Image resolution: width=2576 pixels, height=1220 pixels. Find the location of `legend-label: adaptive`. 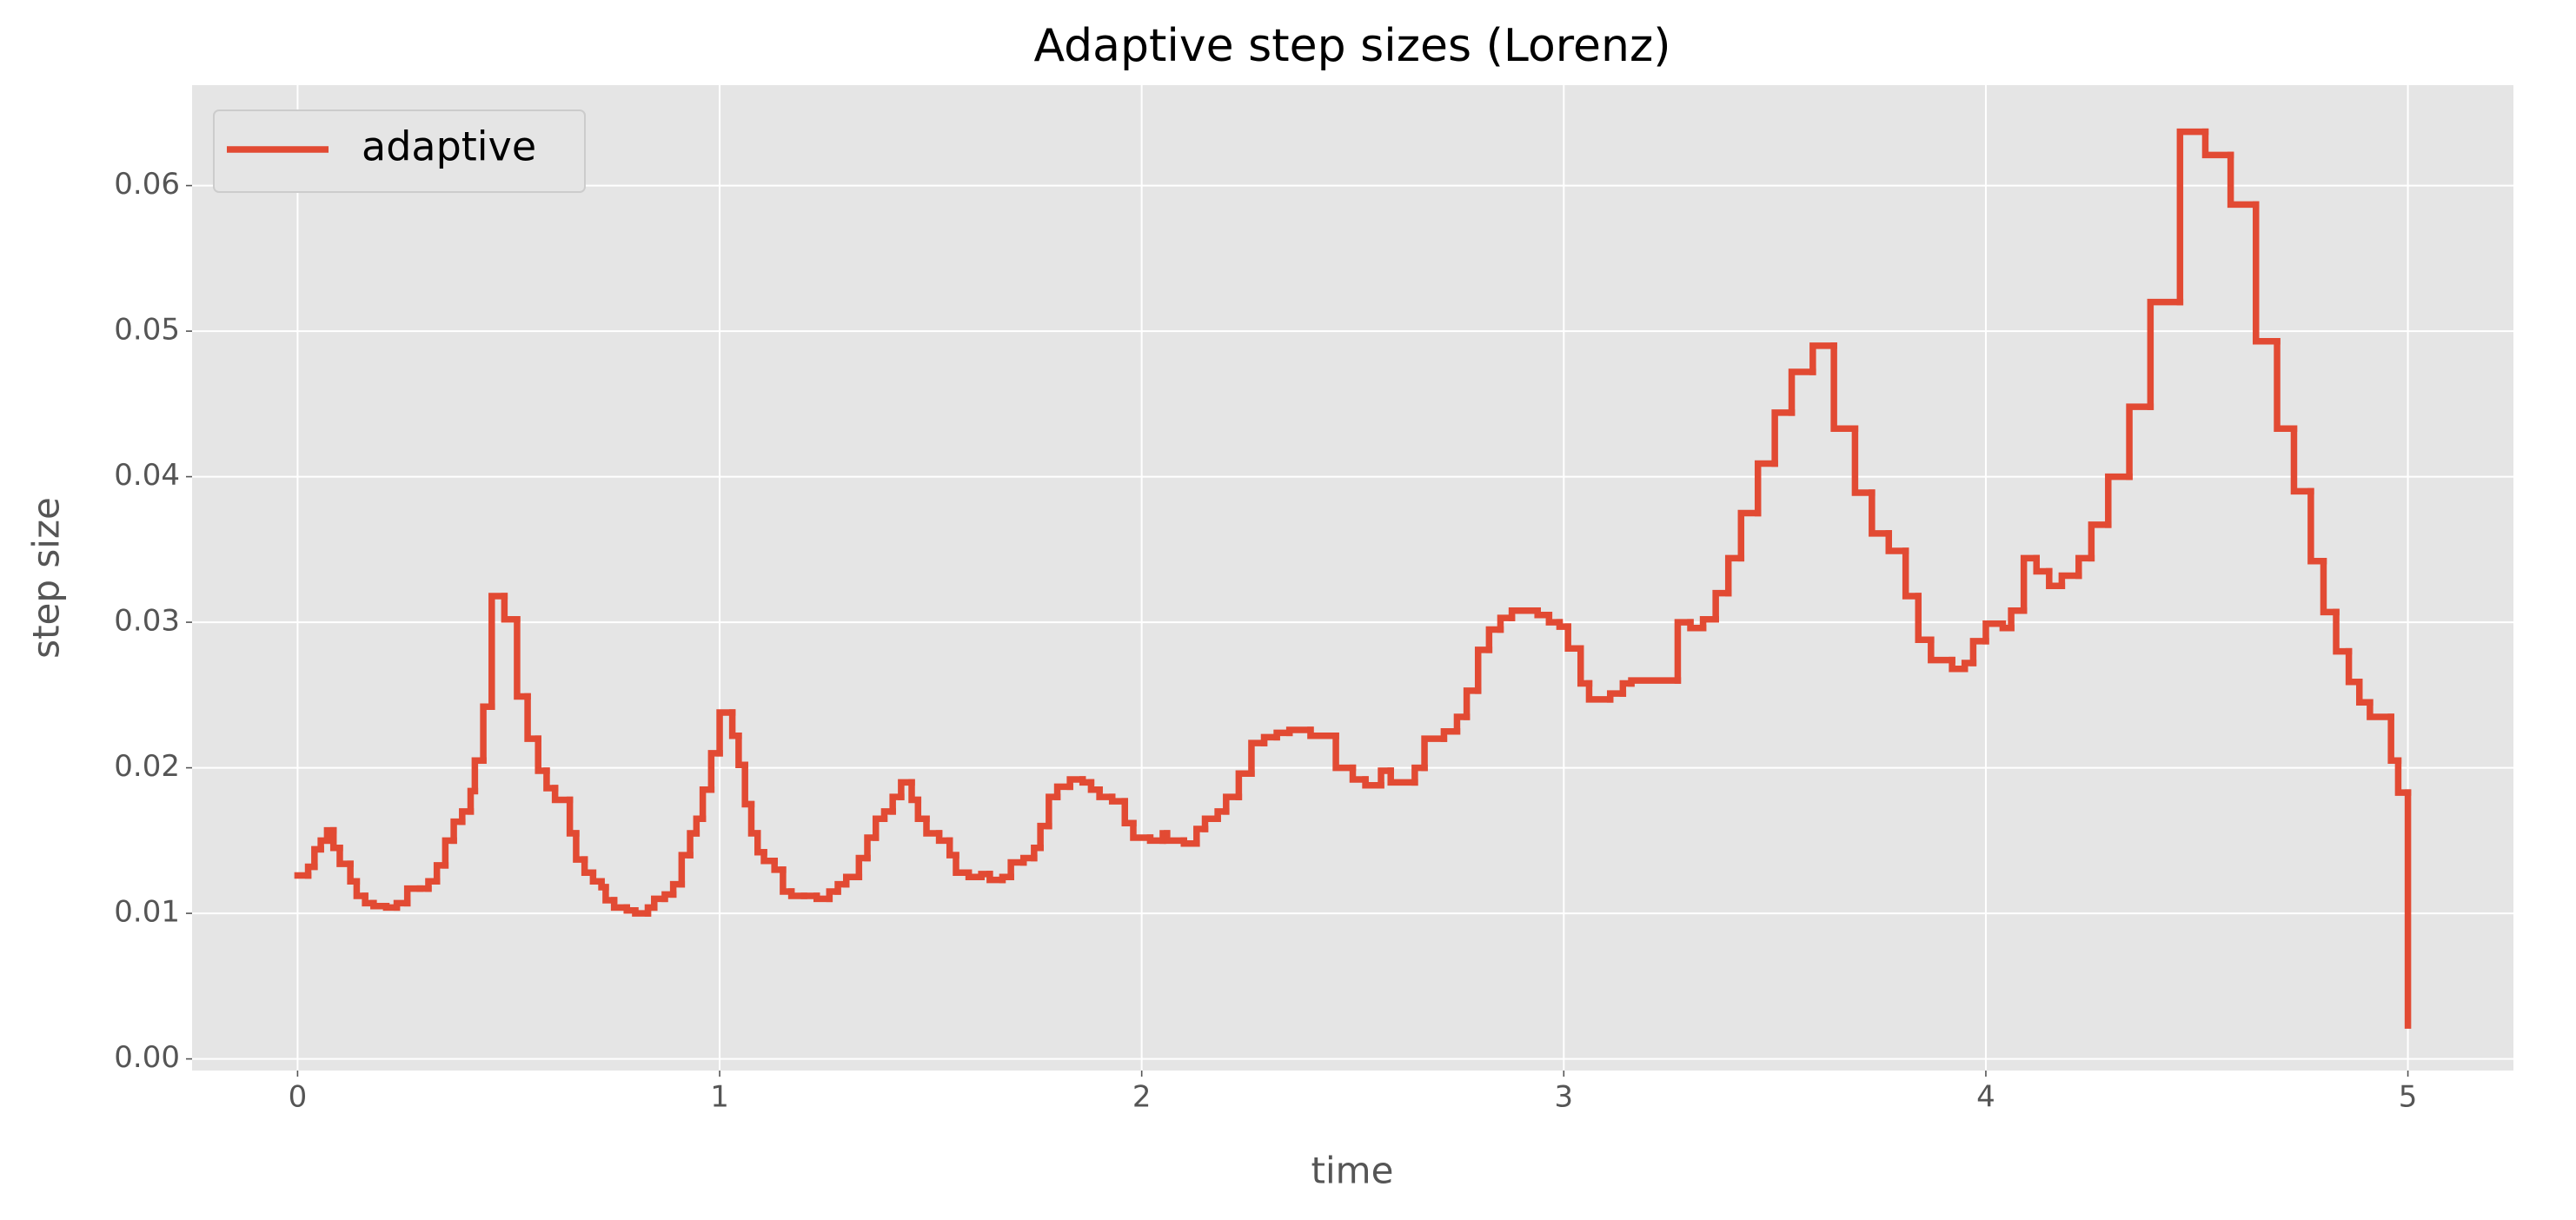

legend-label: adaptive is located at coordinates (449, 146).